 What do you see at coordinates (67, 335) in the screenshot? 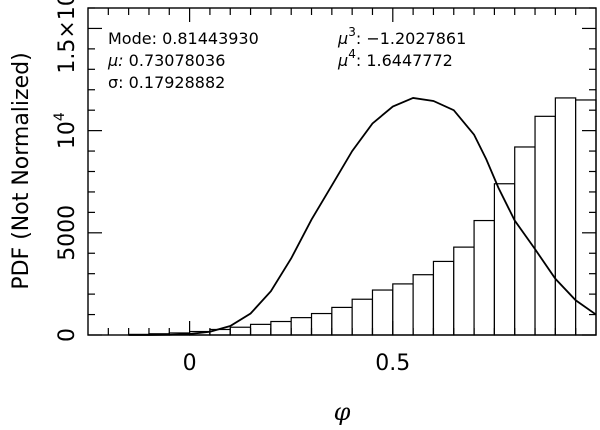
I see `y-tick-label: 0` at bounding box center [67, 335].